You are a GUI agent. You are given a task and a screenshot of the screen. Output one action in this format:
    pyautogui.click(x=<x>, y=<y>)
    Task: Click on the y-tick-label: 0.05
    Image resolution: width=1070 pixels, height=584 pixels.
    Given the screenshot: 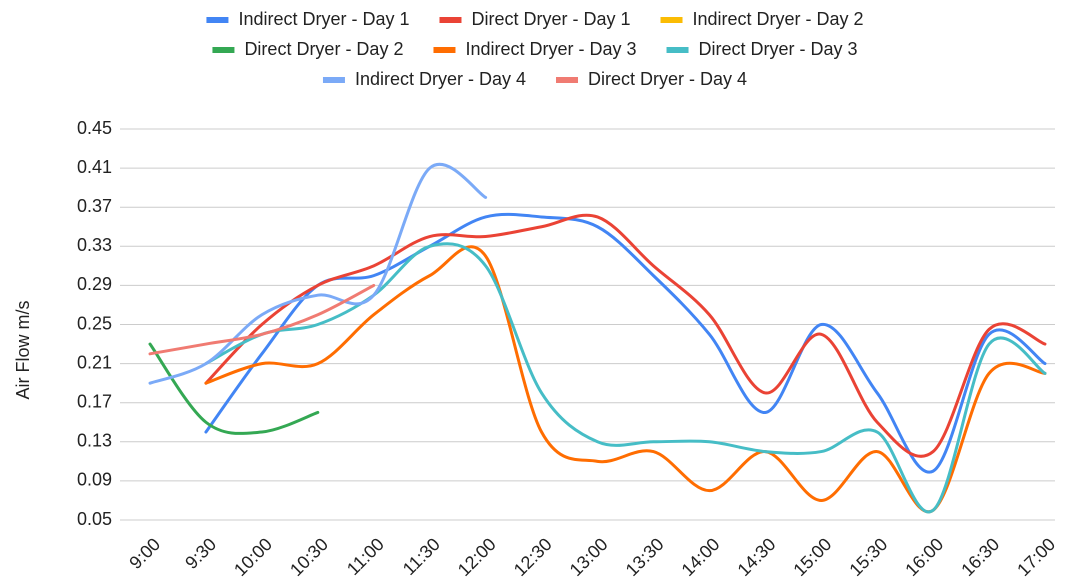 What is the action you would take?
    pyautogui.click(x=94, y=519)
    